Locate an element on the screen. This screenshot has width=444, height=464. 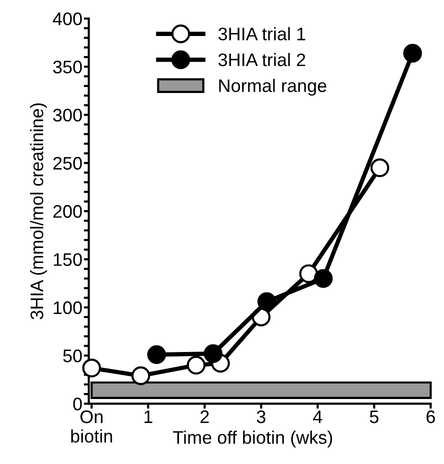
y-tick-label: 100 is located at coordinates (68, 307).